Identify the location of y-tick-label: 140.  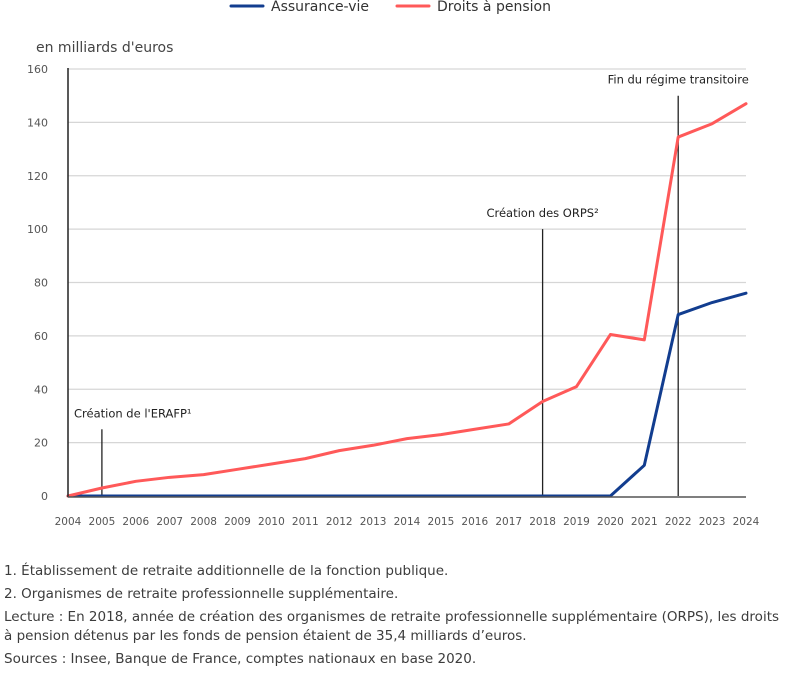
(37, 122).